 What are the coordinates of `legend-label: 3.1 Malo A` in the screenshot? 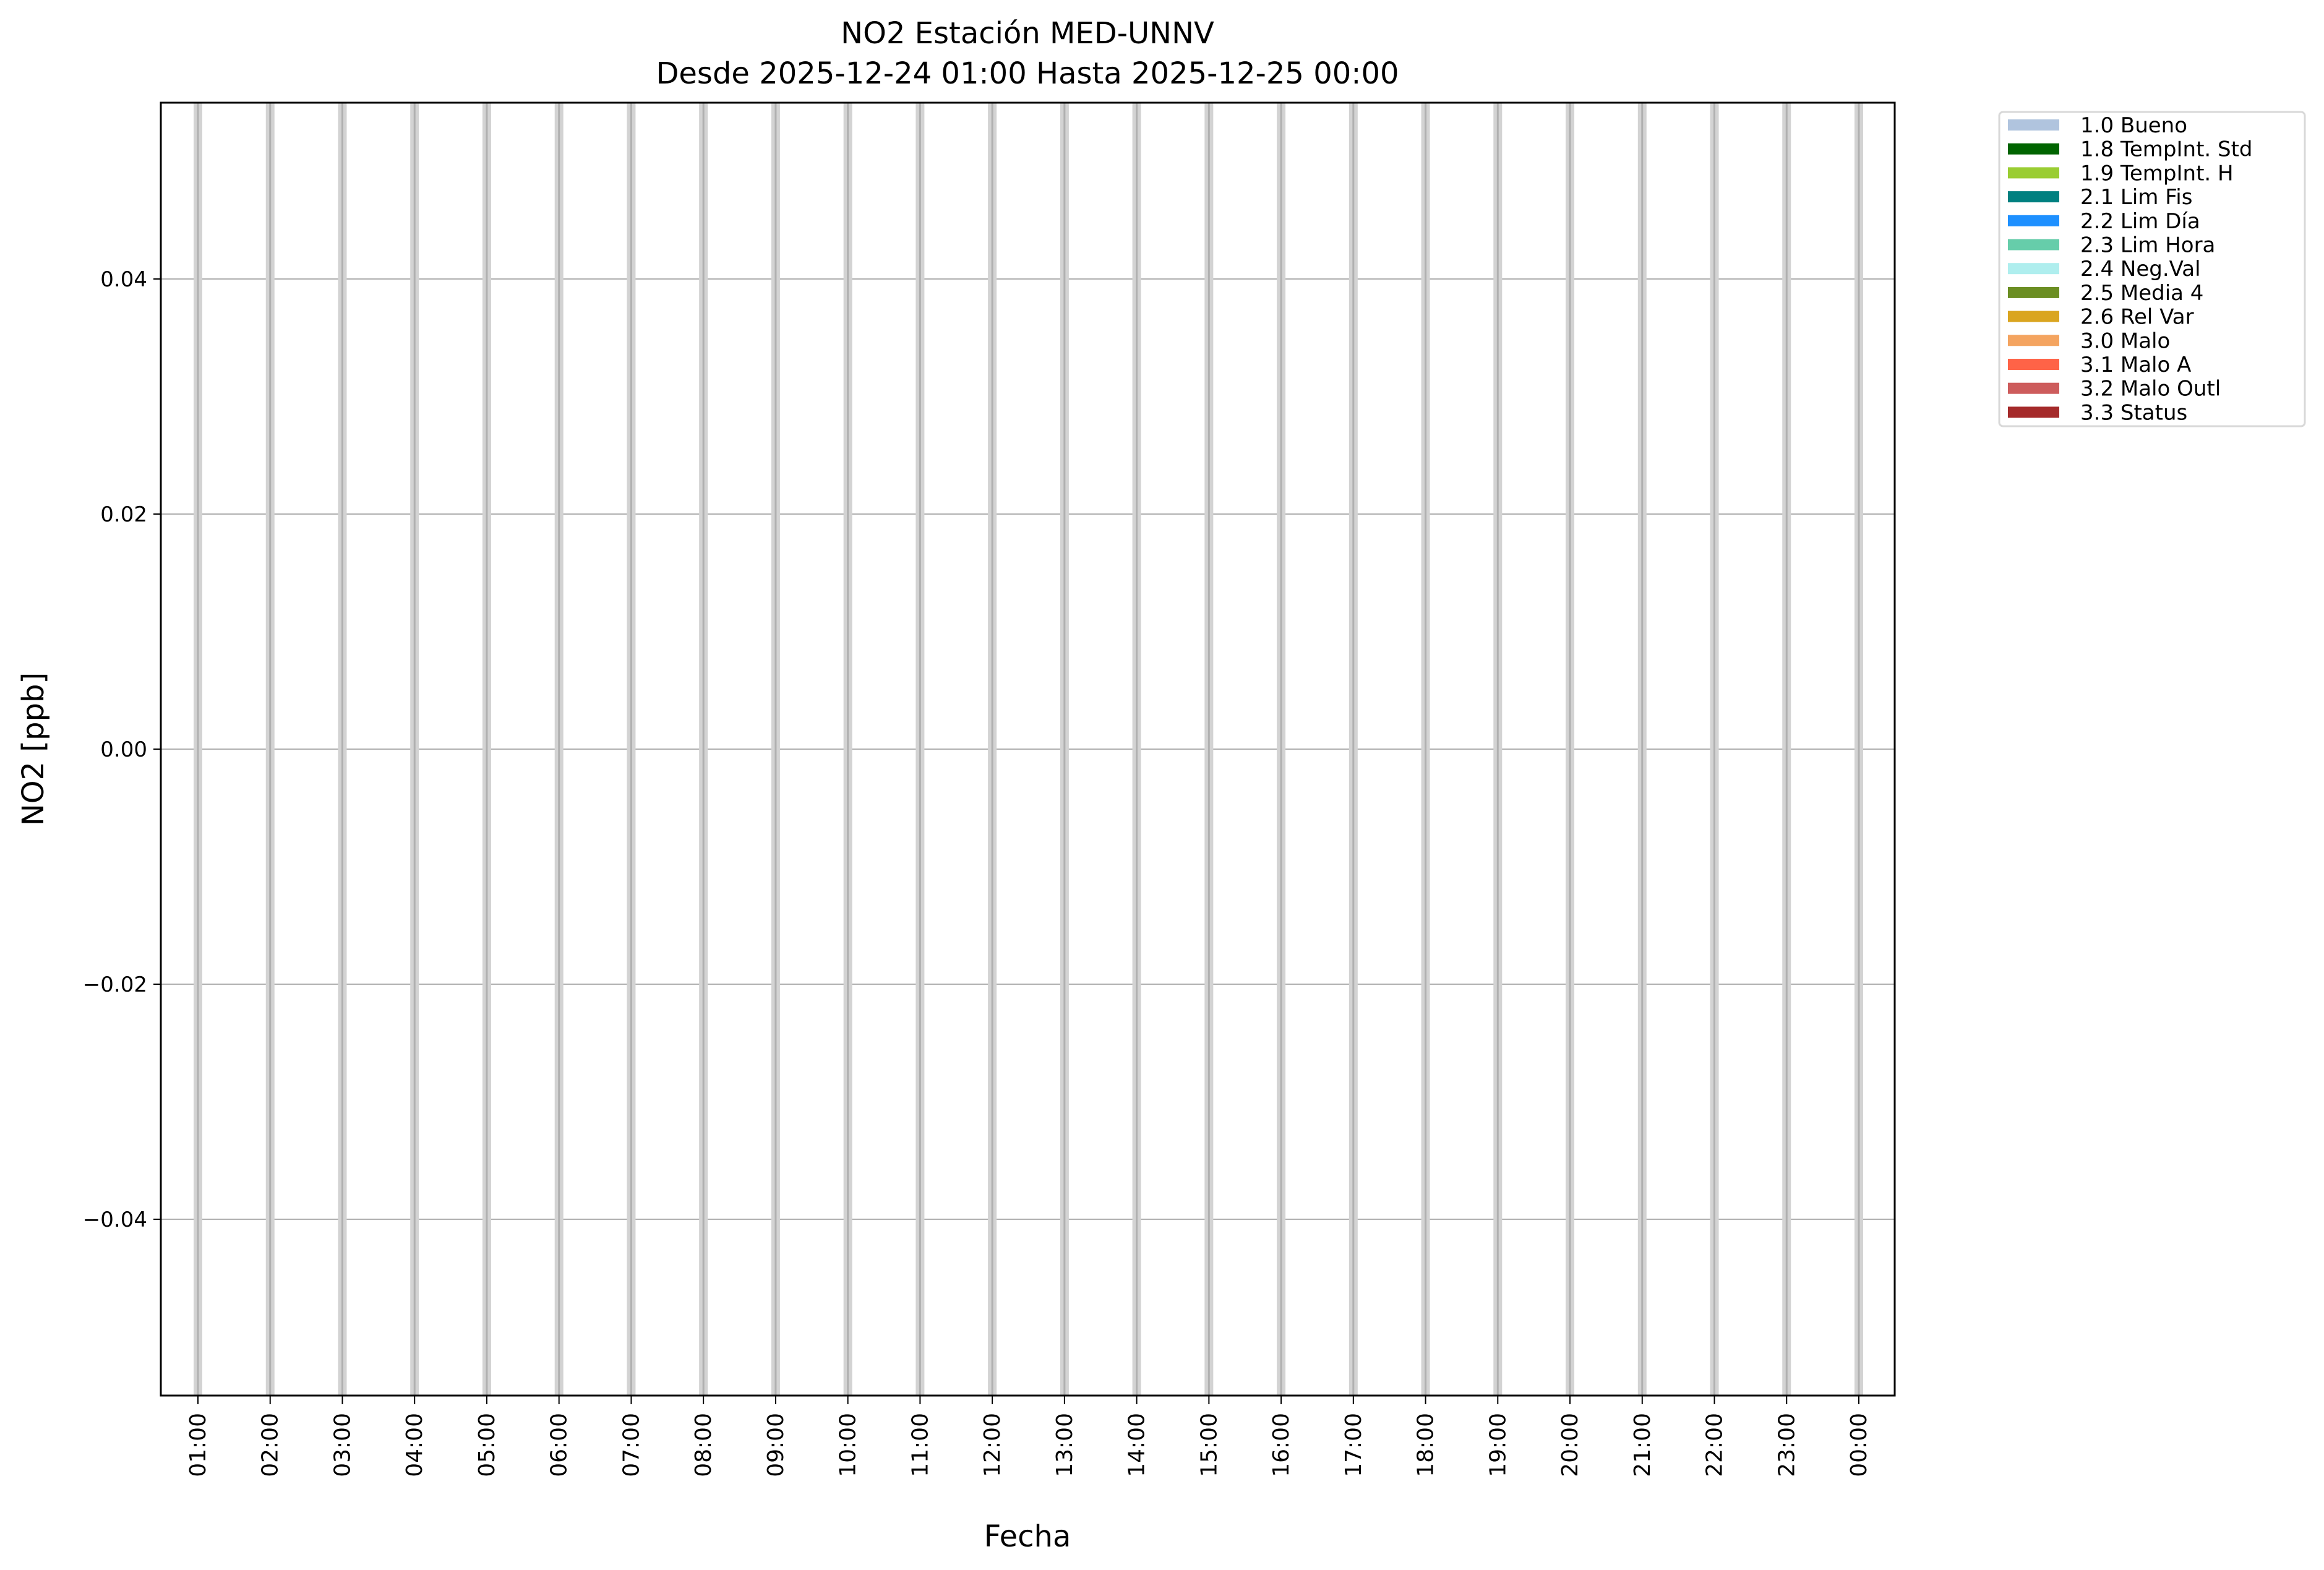 It's located at (2135, 365).